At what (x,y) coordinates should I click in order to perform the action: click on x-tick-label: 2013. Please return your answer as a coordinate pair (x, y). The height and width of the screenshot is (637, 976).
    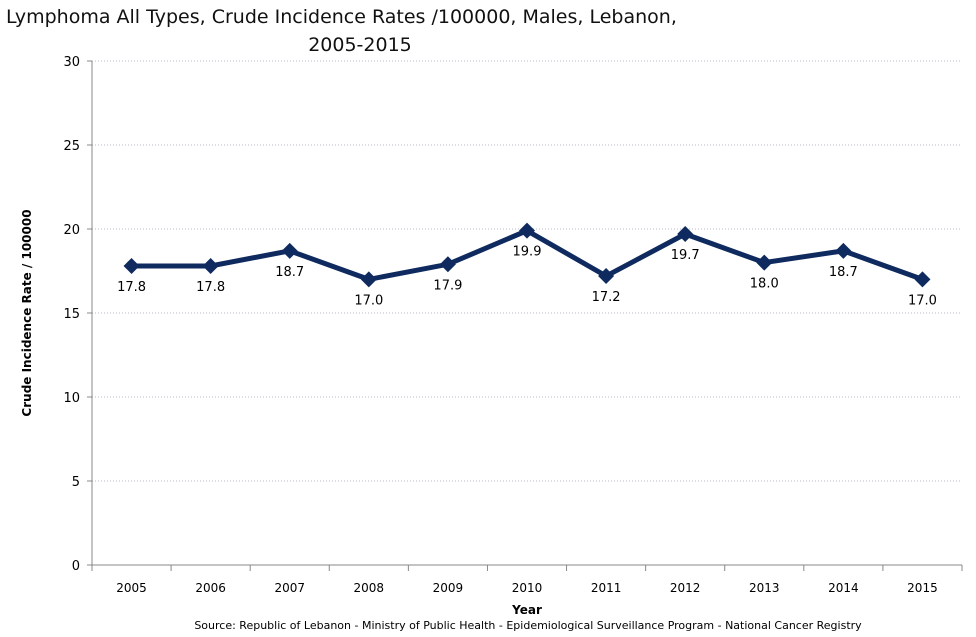
    Looking at the image, I should click on (764, 588).